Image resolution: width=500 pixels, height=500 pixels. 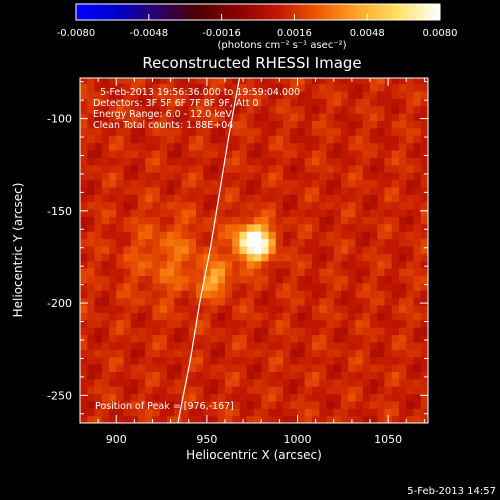 I want to click on info-line: Energy Range: 6.0 - 12.0 keV, so click(x=162, y=114).